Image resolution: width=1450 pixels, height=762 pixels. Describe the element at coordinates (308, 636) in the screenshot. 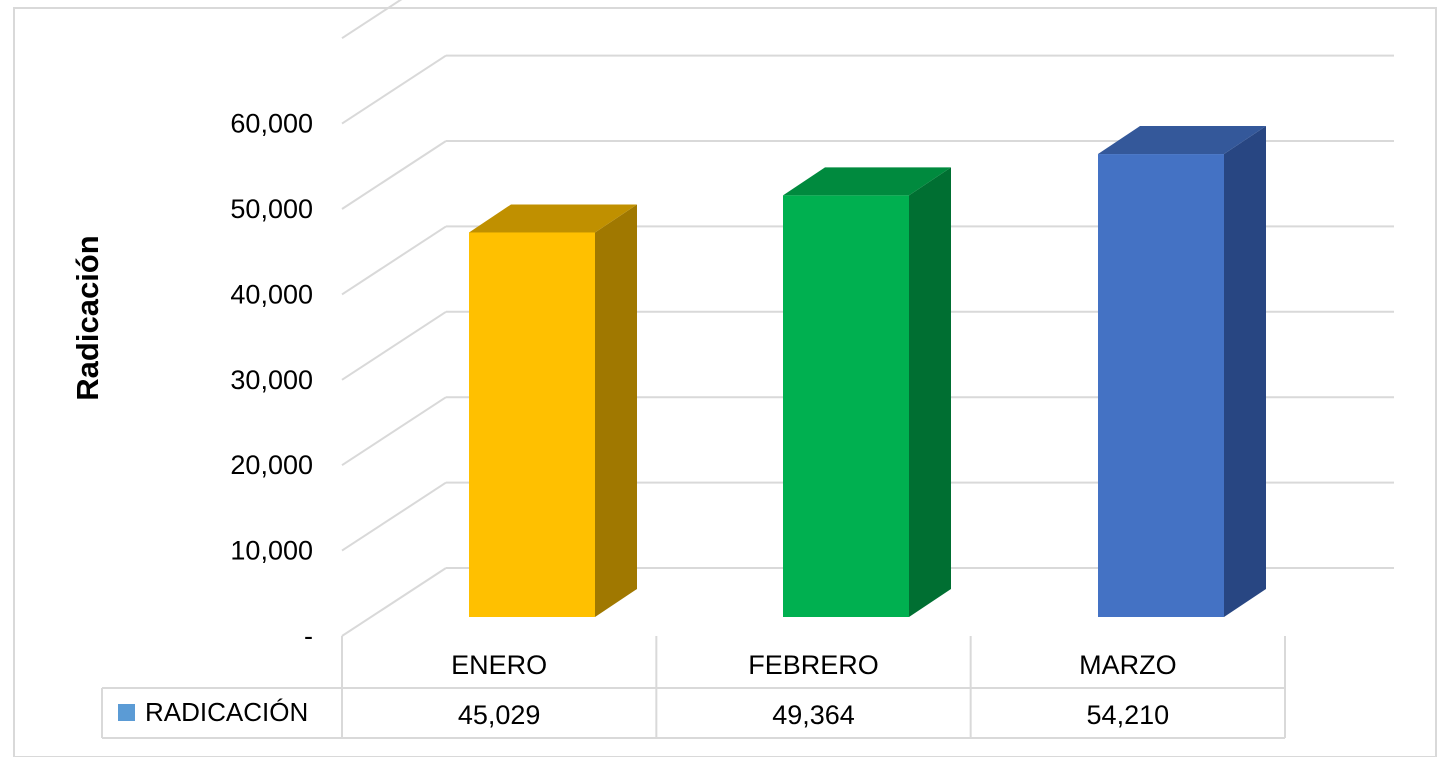

I see `y-tick-label: -` at that location.